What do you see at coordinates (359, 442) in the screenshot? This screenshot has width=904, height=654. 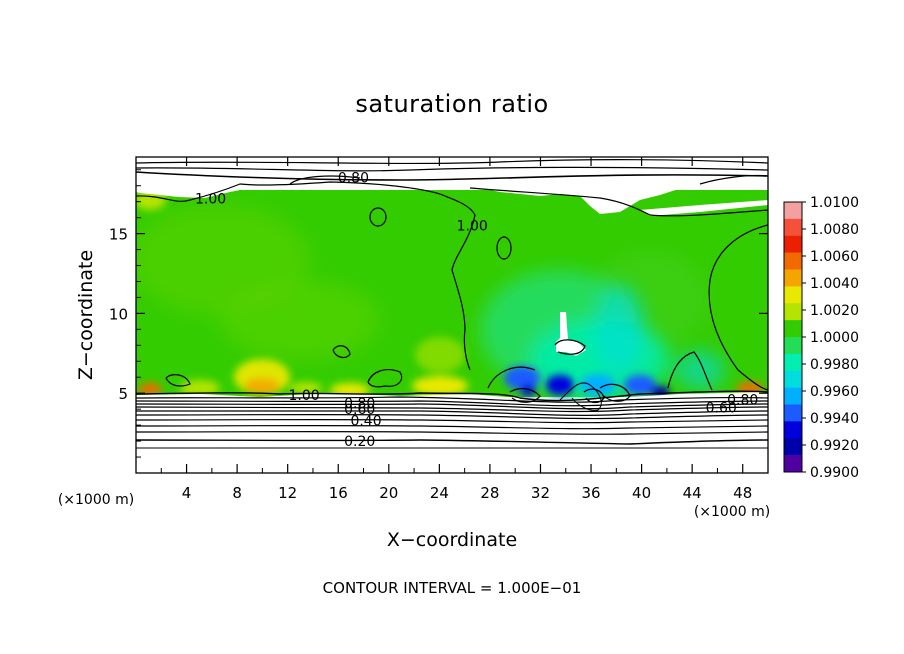 I see `contour-label: 0.20` at bounding box center [359, 442].